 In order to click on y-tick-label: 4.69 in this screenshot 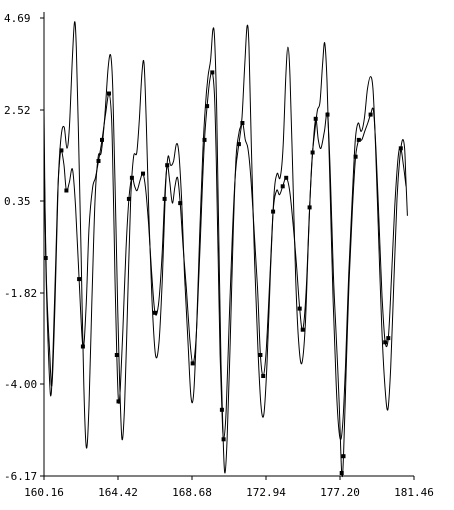, I will do `click(17, 18)`.